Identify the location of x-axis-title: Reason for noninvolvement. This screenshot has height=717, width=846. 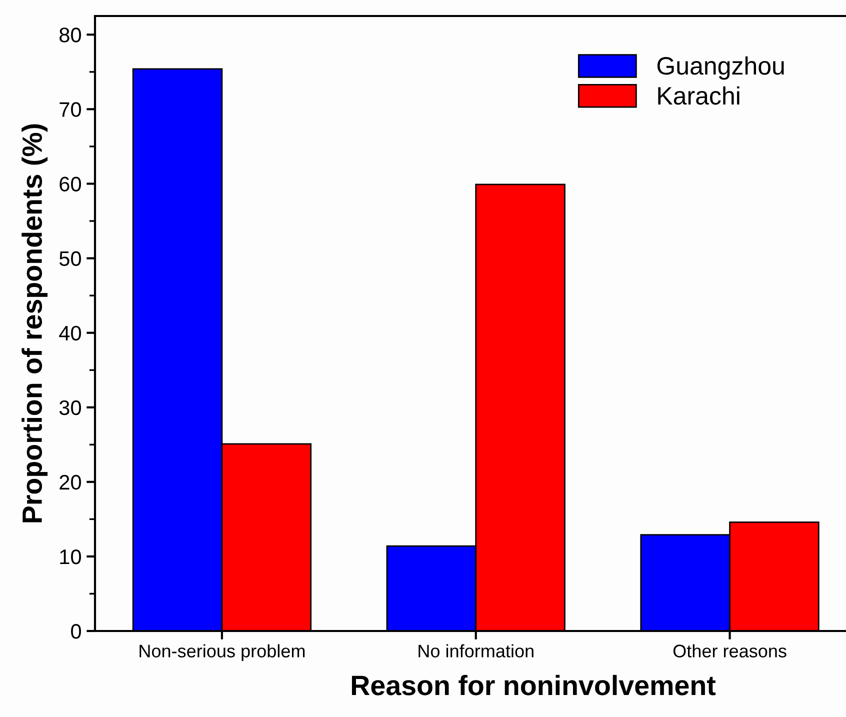
(534, 685).